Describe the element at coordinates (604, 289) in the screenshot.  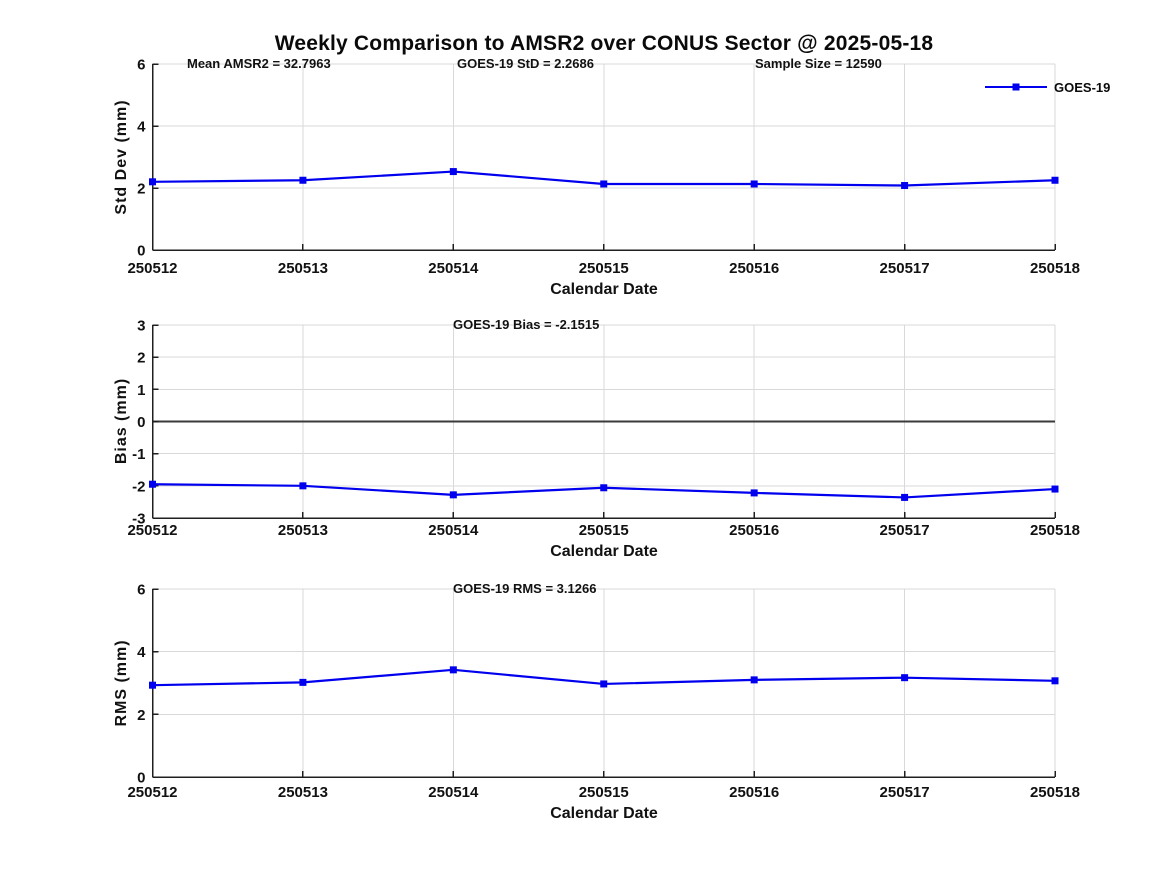
I see `xlabel-std-dev: Calendar Date` at that location.